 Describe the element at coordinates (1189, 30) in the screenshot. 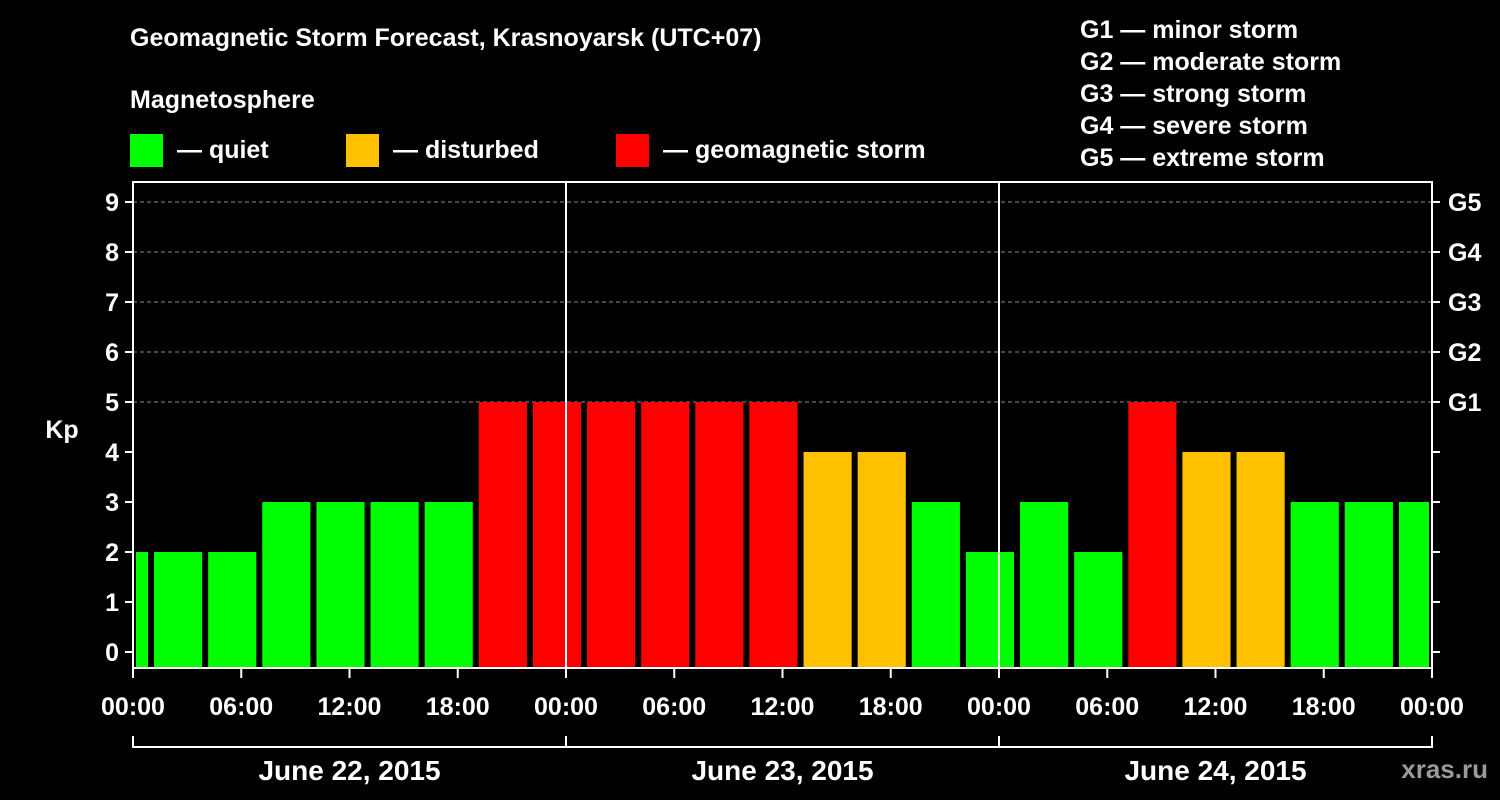

I see `g-scale-item-g1: G1 — minor storm` at that location.